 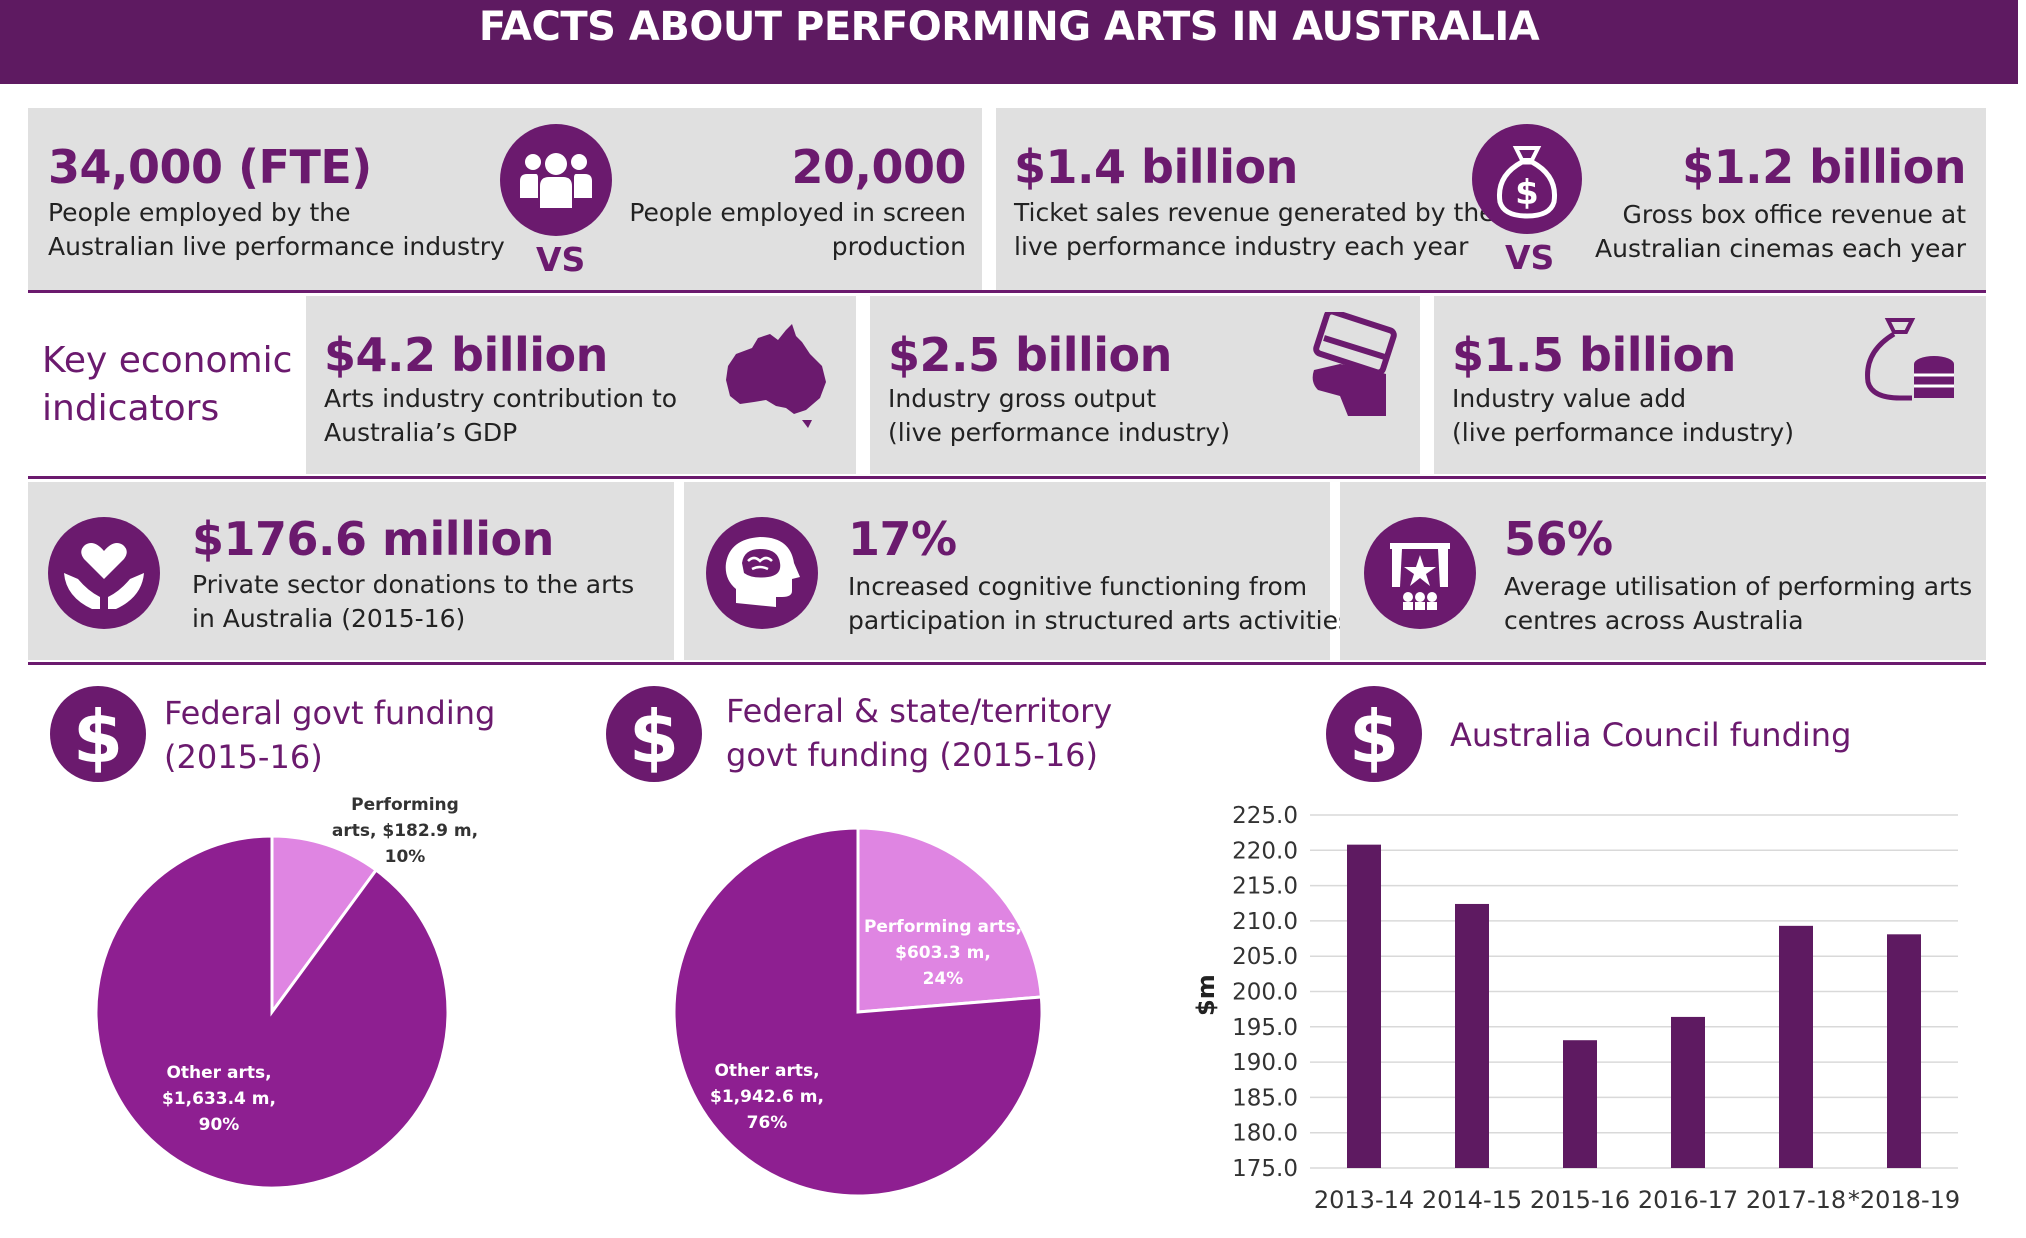 I want to click on header-bar, so click(x=1009, y=42).